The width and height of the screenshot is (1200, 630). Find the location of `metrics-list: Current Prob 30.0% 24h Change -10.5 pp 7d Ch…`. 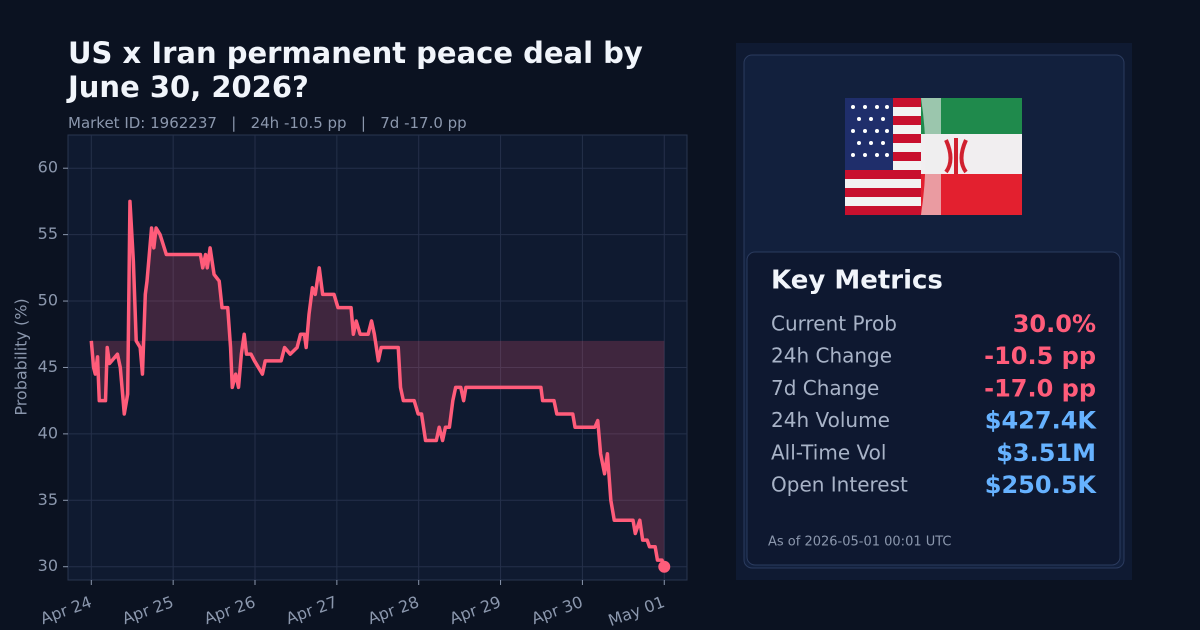

metrics-list: Current Prob 30.0% 24h Change -10.5 pp 7d Ch… is located at coordinates (934, 404).